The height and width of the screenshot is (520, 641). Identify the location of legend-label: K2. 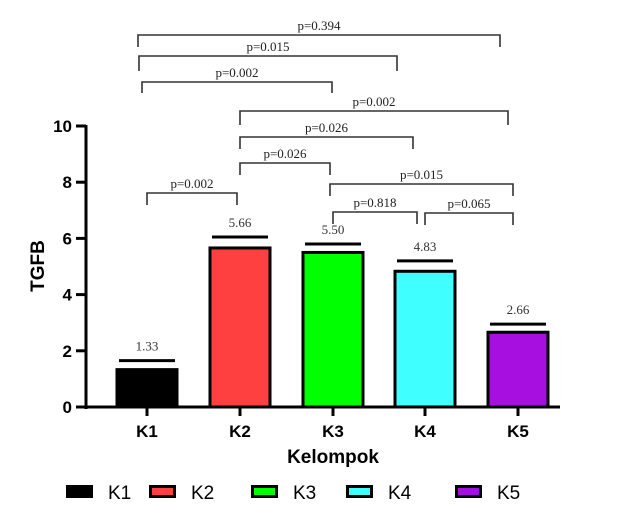
(202, 493).